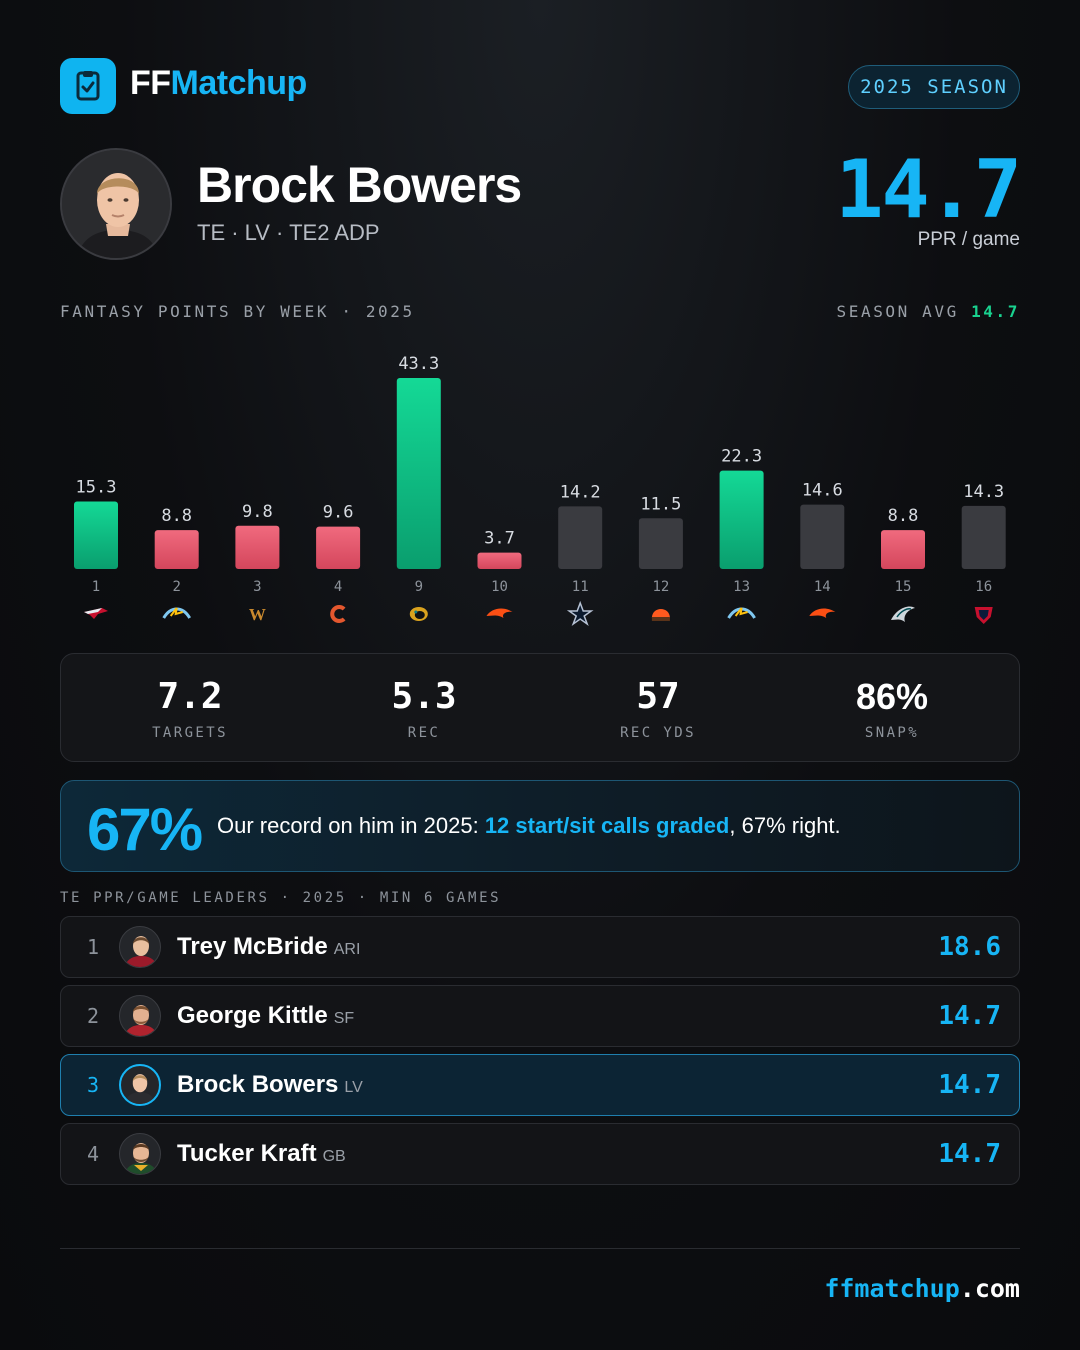  What do you see at coordinates (252, 1015) in the screenshot?
I see `leader-name-text: George Kittle` at bounding box center [252, 1015].